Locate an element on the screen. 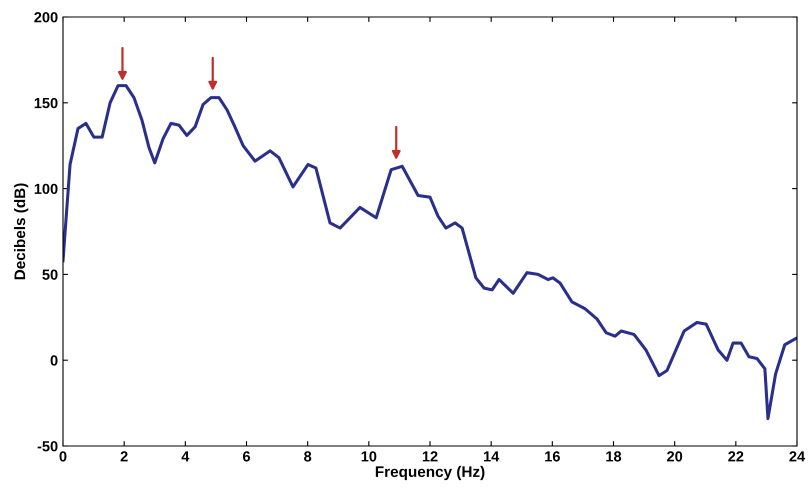 The width and height of the screenshot is (811, 491). x-axis-title: Frequency (Hz) is located at coordinates (430, 473).